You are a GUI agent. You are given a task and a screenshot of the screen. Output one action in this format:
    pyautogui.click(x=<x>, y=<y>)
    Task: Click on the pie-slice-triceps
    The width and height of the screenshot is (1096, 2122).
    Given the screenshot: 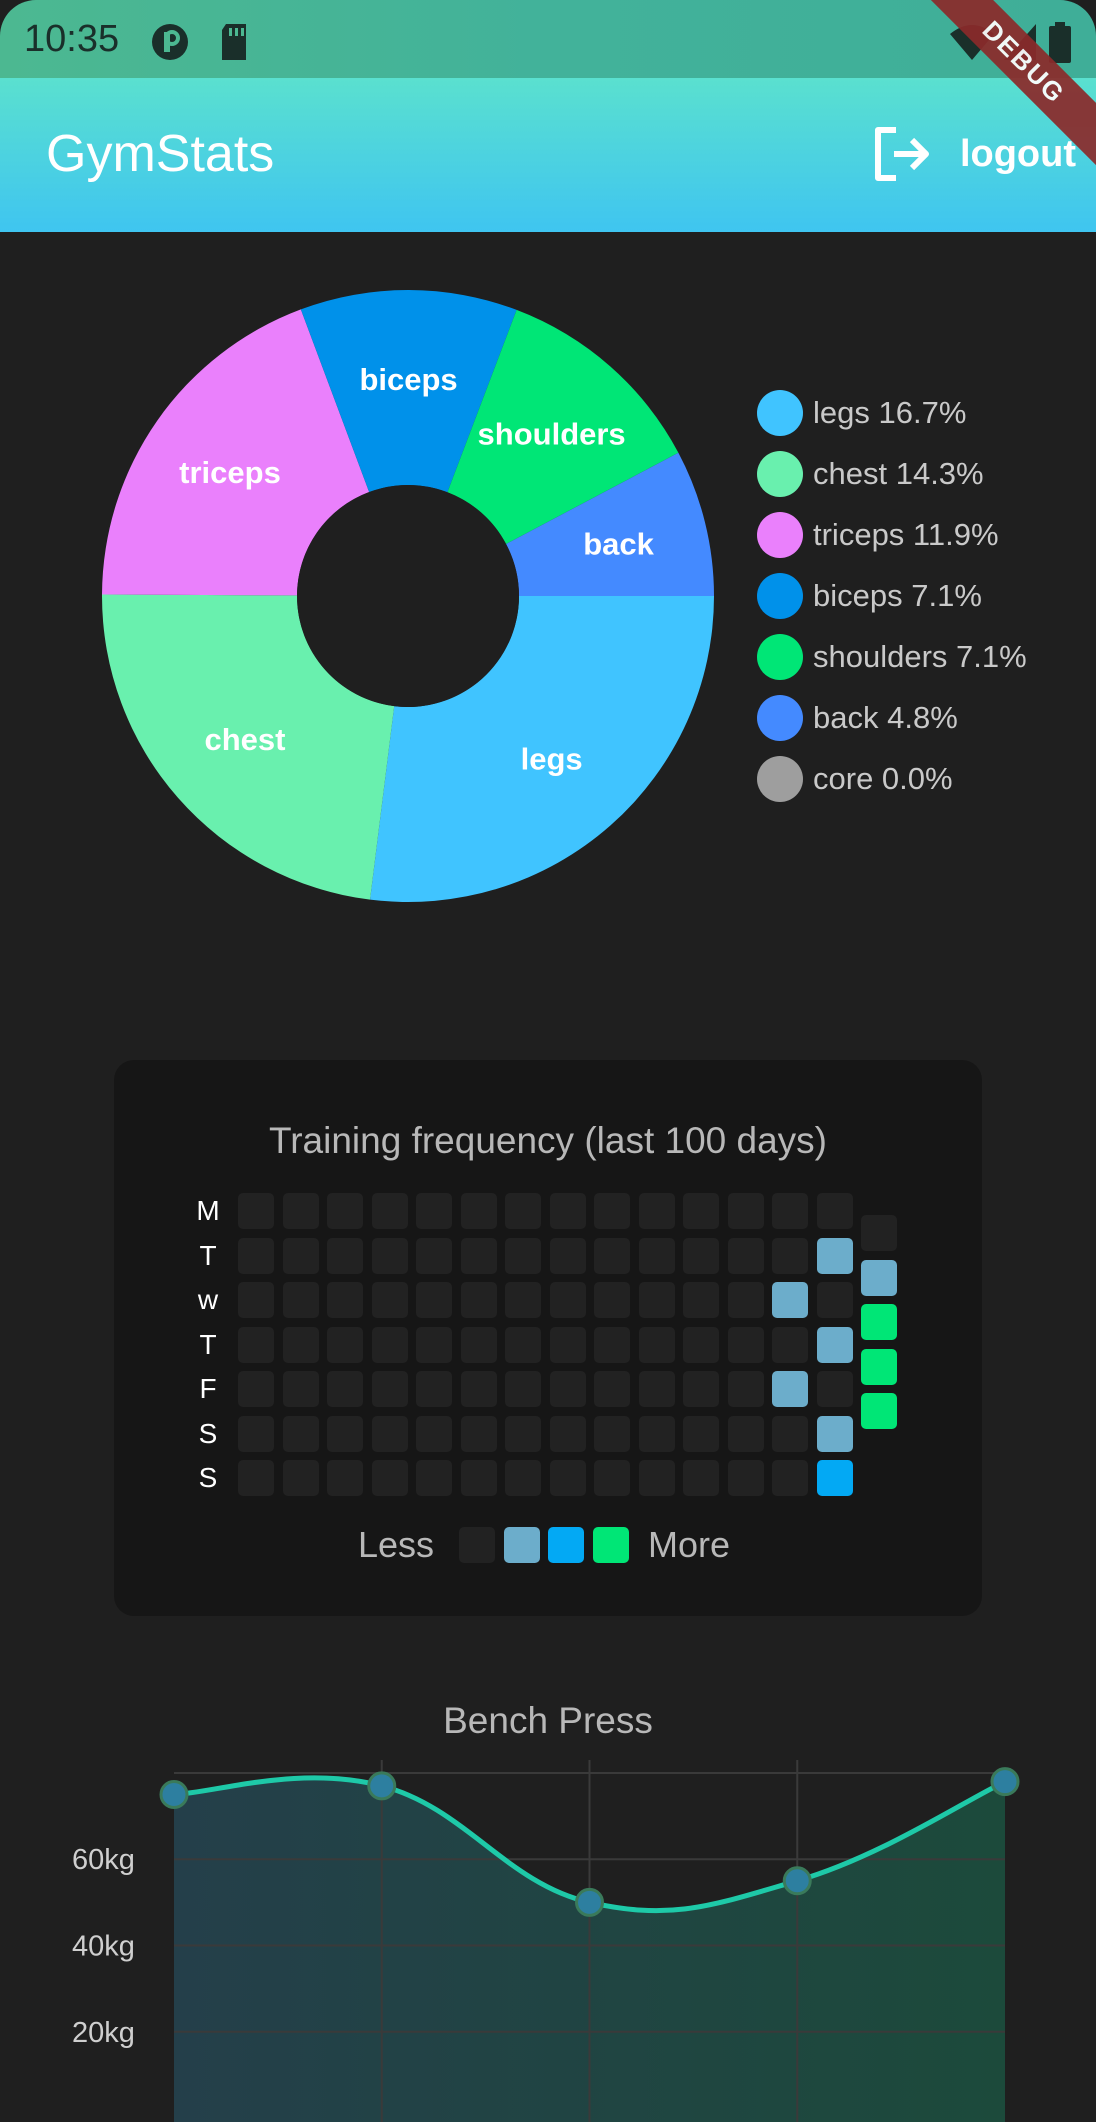 What is the action you would take?
    pyautogui.click(x=236, y=452)
    